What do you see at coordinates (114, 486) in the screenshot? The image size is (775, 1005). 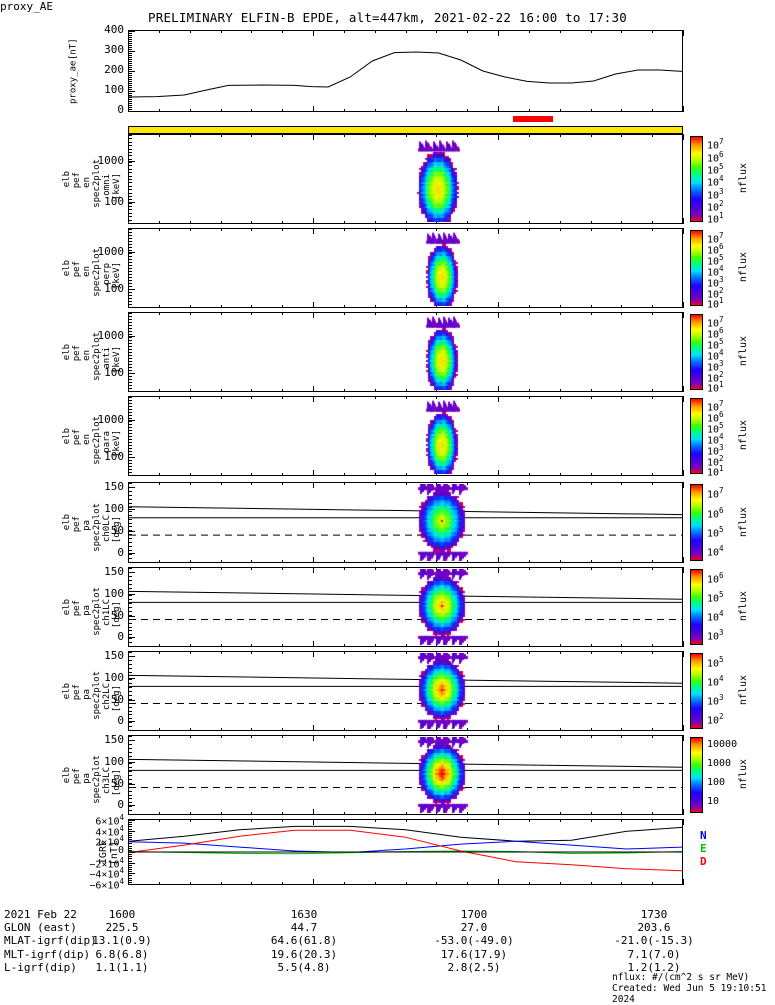 I see `ytick-pa-ch0lc: 150` at bounding box center [114, 486].